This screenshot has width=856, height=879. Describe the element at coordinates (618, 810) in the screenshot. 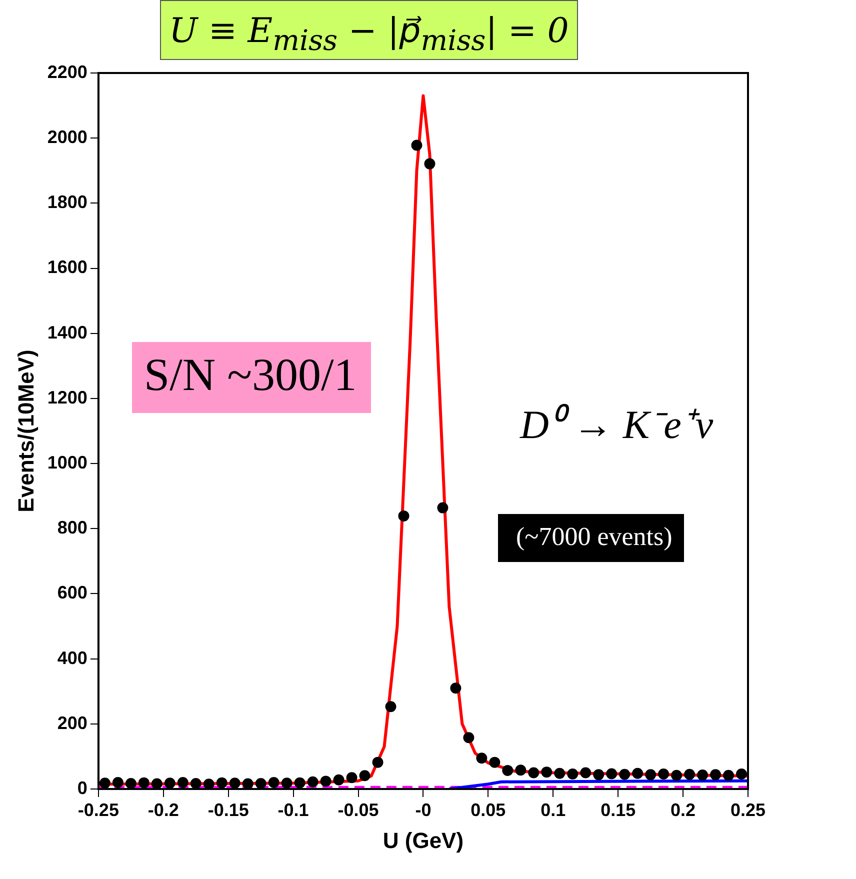

I see `x-tick-label: 0.15` at that location.